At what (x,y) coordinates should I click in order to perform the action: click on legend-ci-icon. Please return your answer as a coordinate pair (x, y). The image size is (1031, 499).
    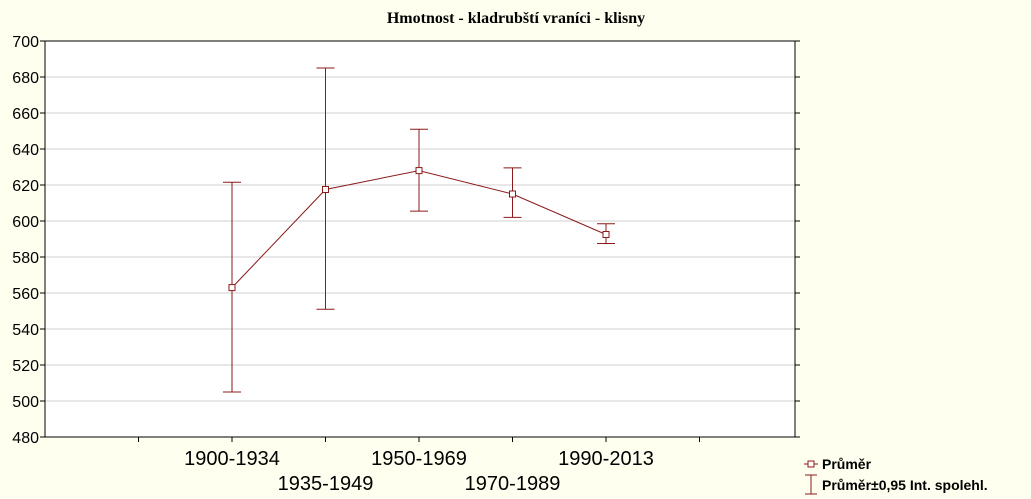
    Looking at the image, I should click on (811, 484).